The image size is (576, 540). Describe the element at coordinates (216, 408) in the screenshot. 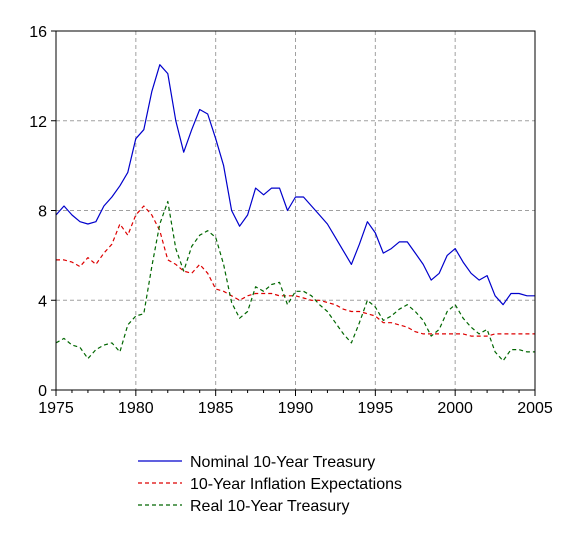

I see `x-tick-label: 1985` at that location.